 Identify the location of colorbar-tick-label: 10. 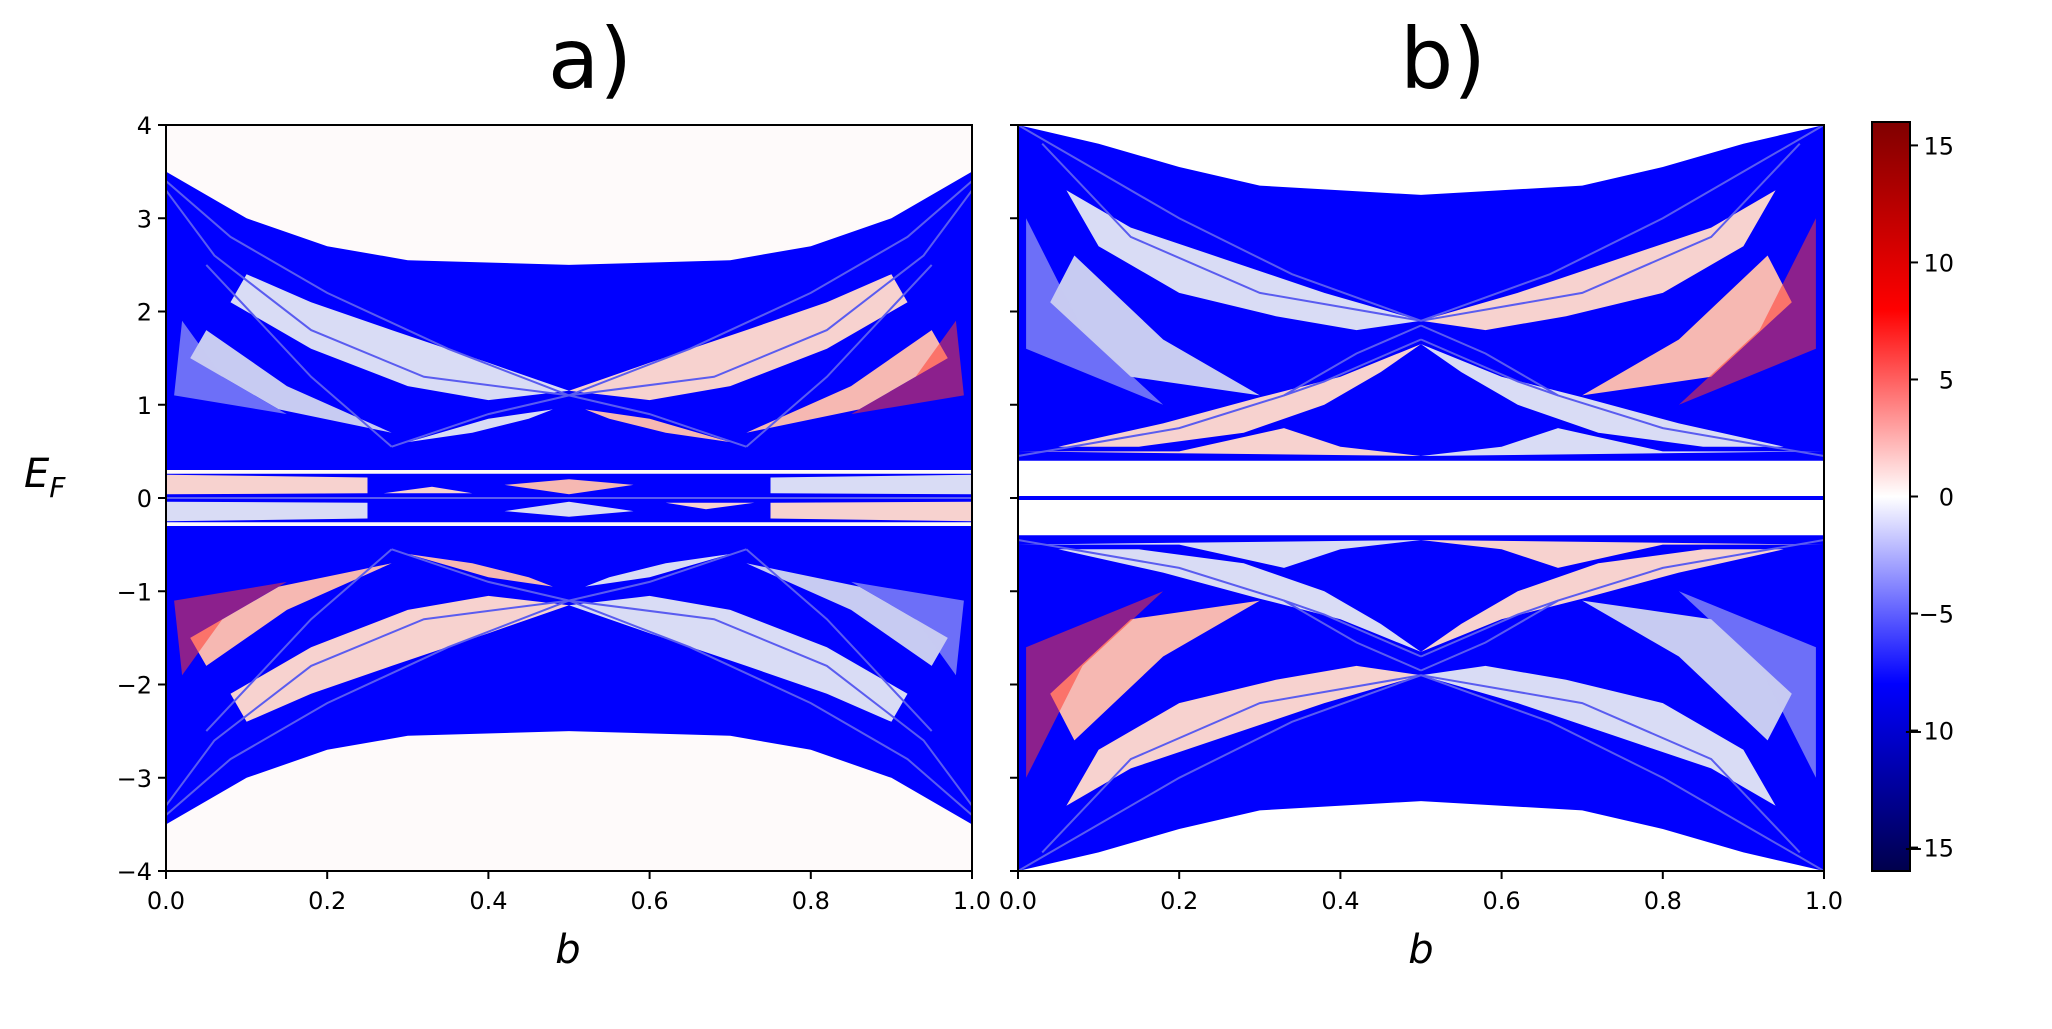
(1938, 263).